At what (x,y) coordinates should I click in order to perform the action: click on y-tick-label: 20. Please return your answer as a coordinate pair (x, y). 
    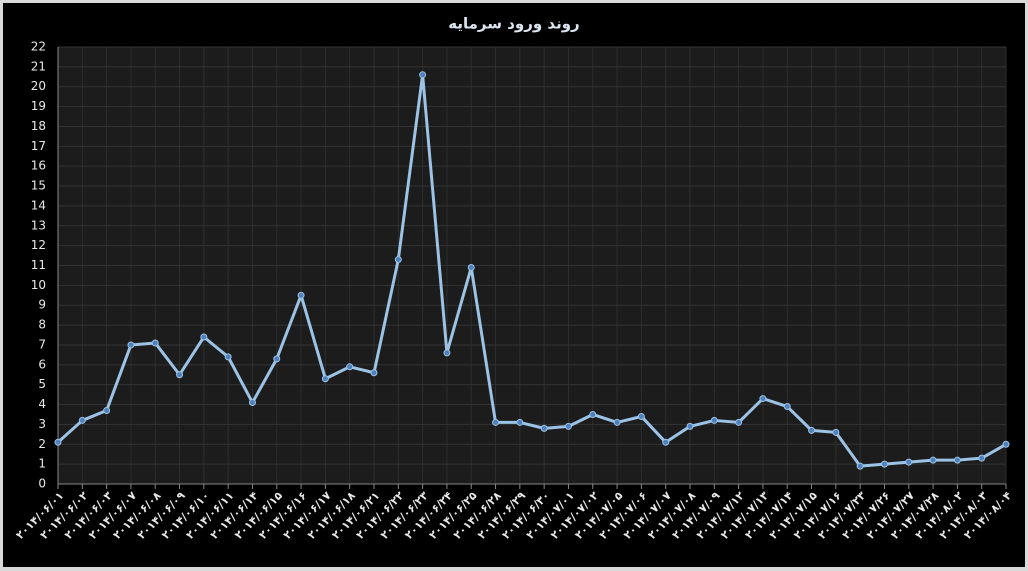
    Looking at the image, I should click on (38, 86).